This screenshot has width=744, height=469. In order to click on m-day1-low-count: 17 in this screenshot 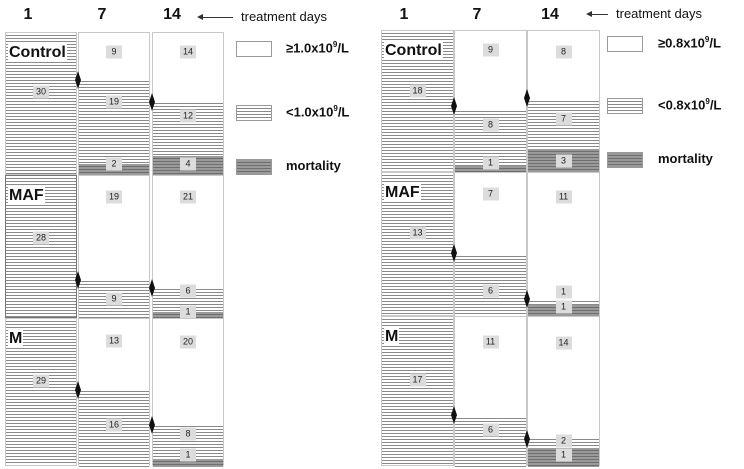, I will do `click(417, 380)`.